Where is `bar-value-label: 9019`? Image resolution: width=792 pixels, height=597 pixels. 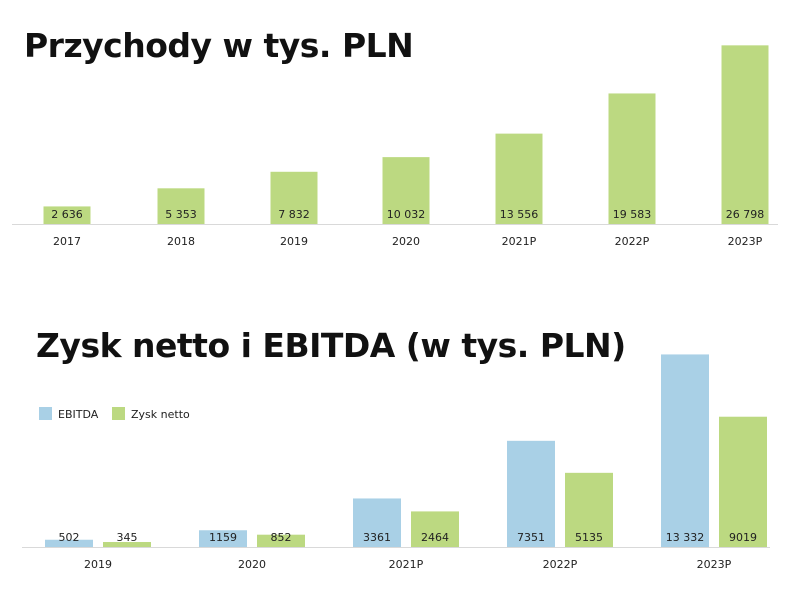
bar-value-label: 9019 is located at coordinates (743, 537).